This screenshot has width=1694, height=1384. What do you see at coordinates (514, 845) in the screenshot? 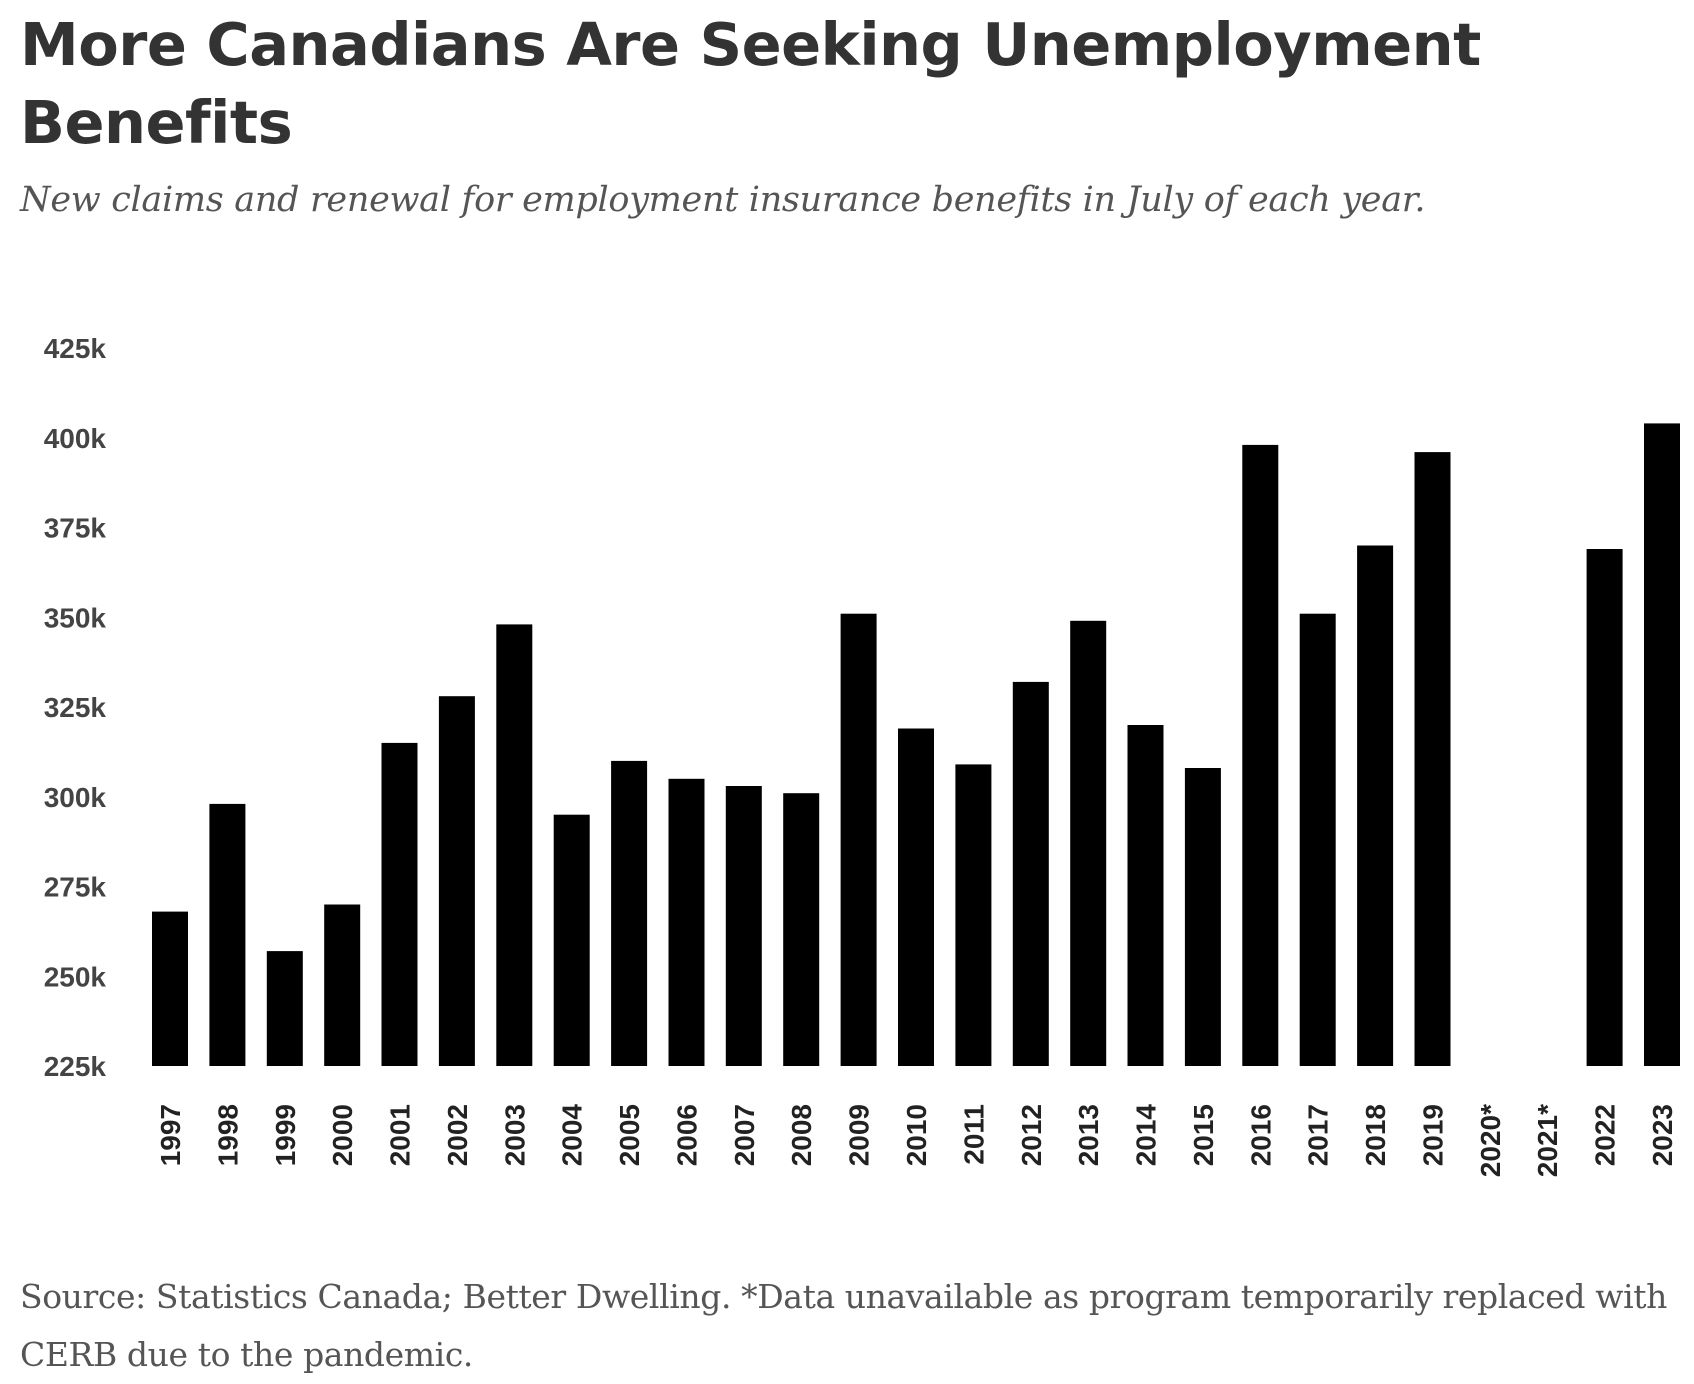
I see `bar-2003` at bounding box center [514, 845].